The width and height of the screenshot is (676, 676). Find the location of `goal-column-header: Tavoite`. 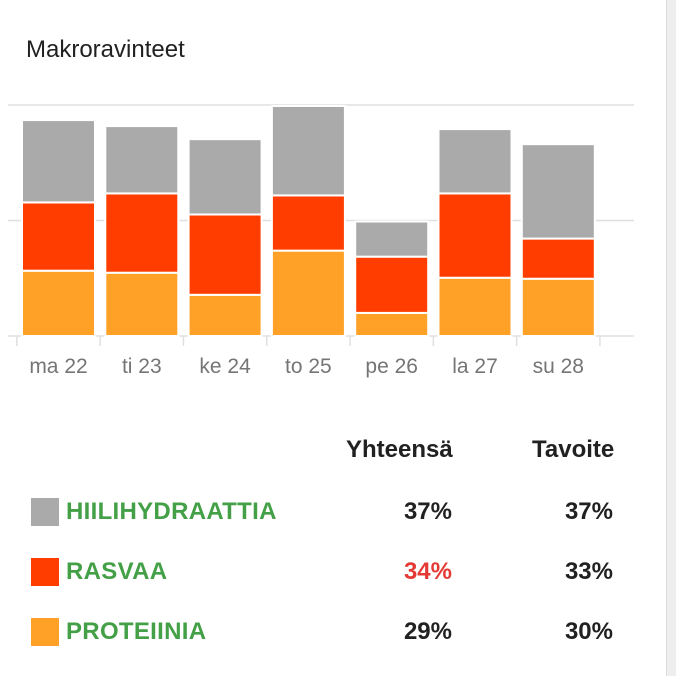

goal-column-header: Tavoite is located at coordinates (573, 449).